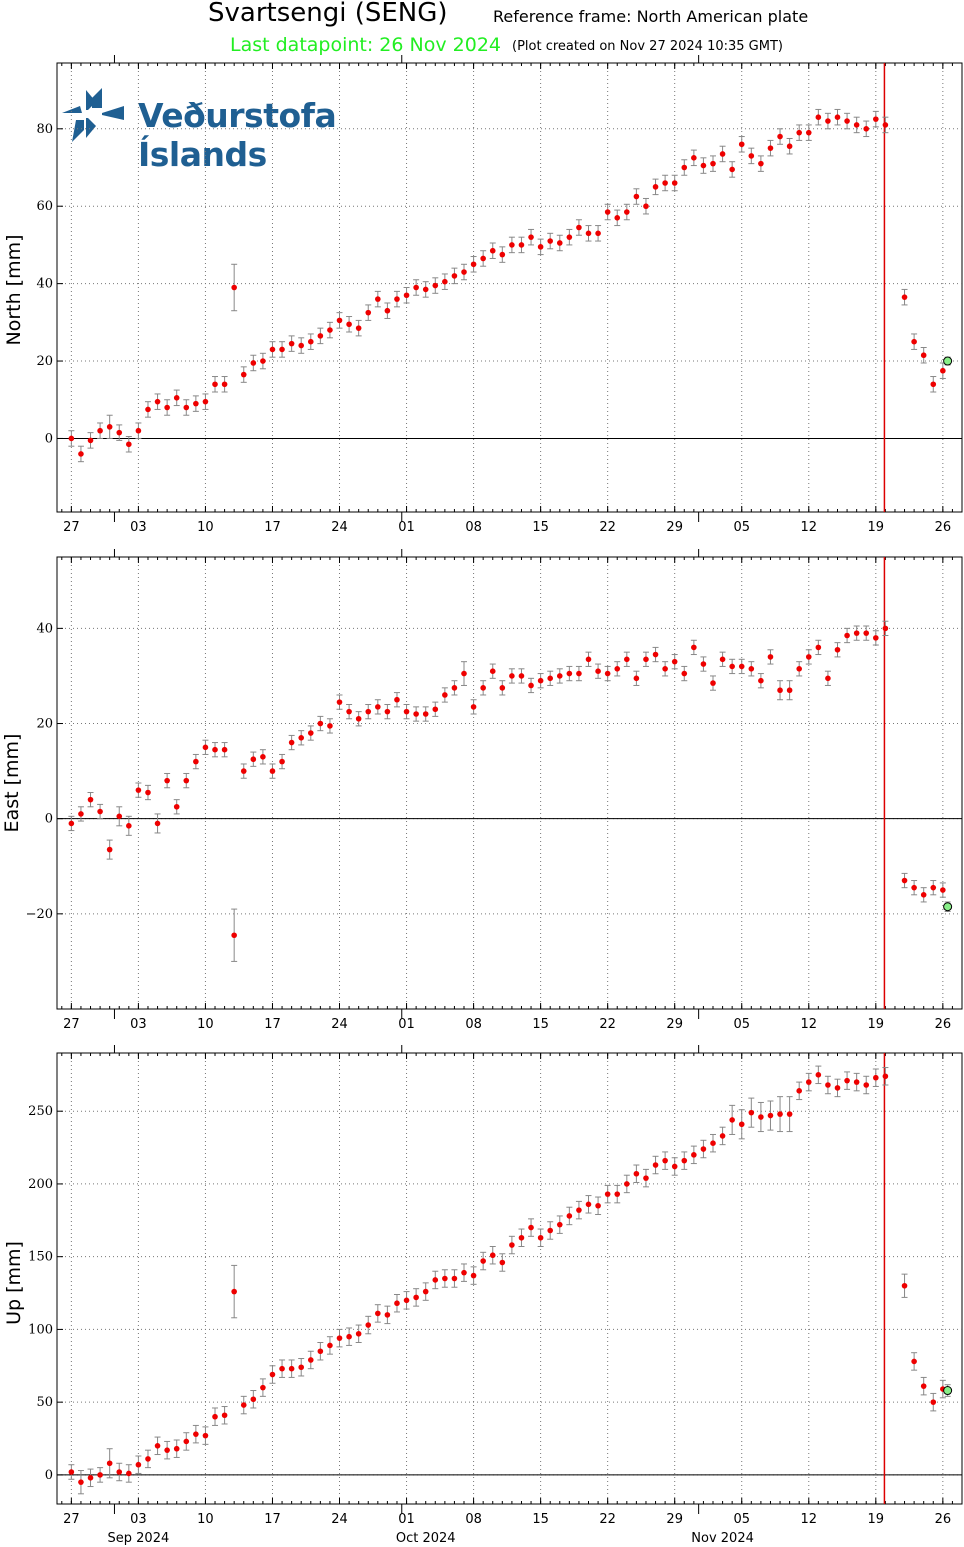 The height and width of the screenshot is (1547, 964). What do you see at coordinates (138, 1519) in the screenshot?
I see `x-tick-label: 03` at bounding box center [138, 1519].